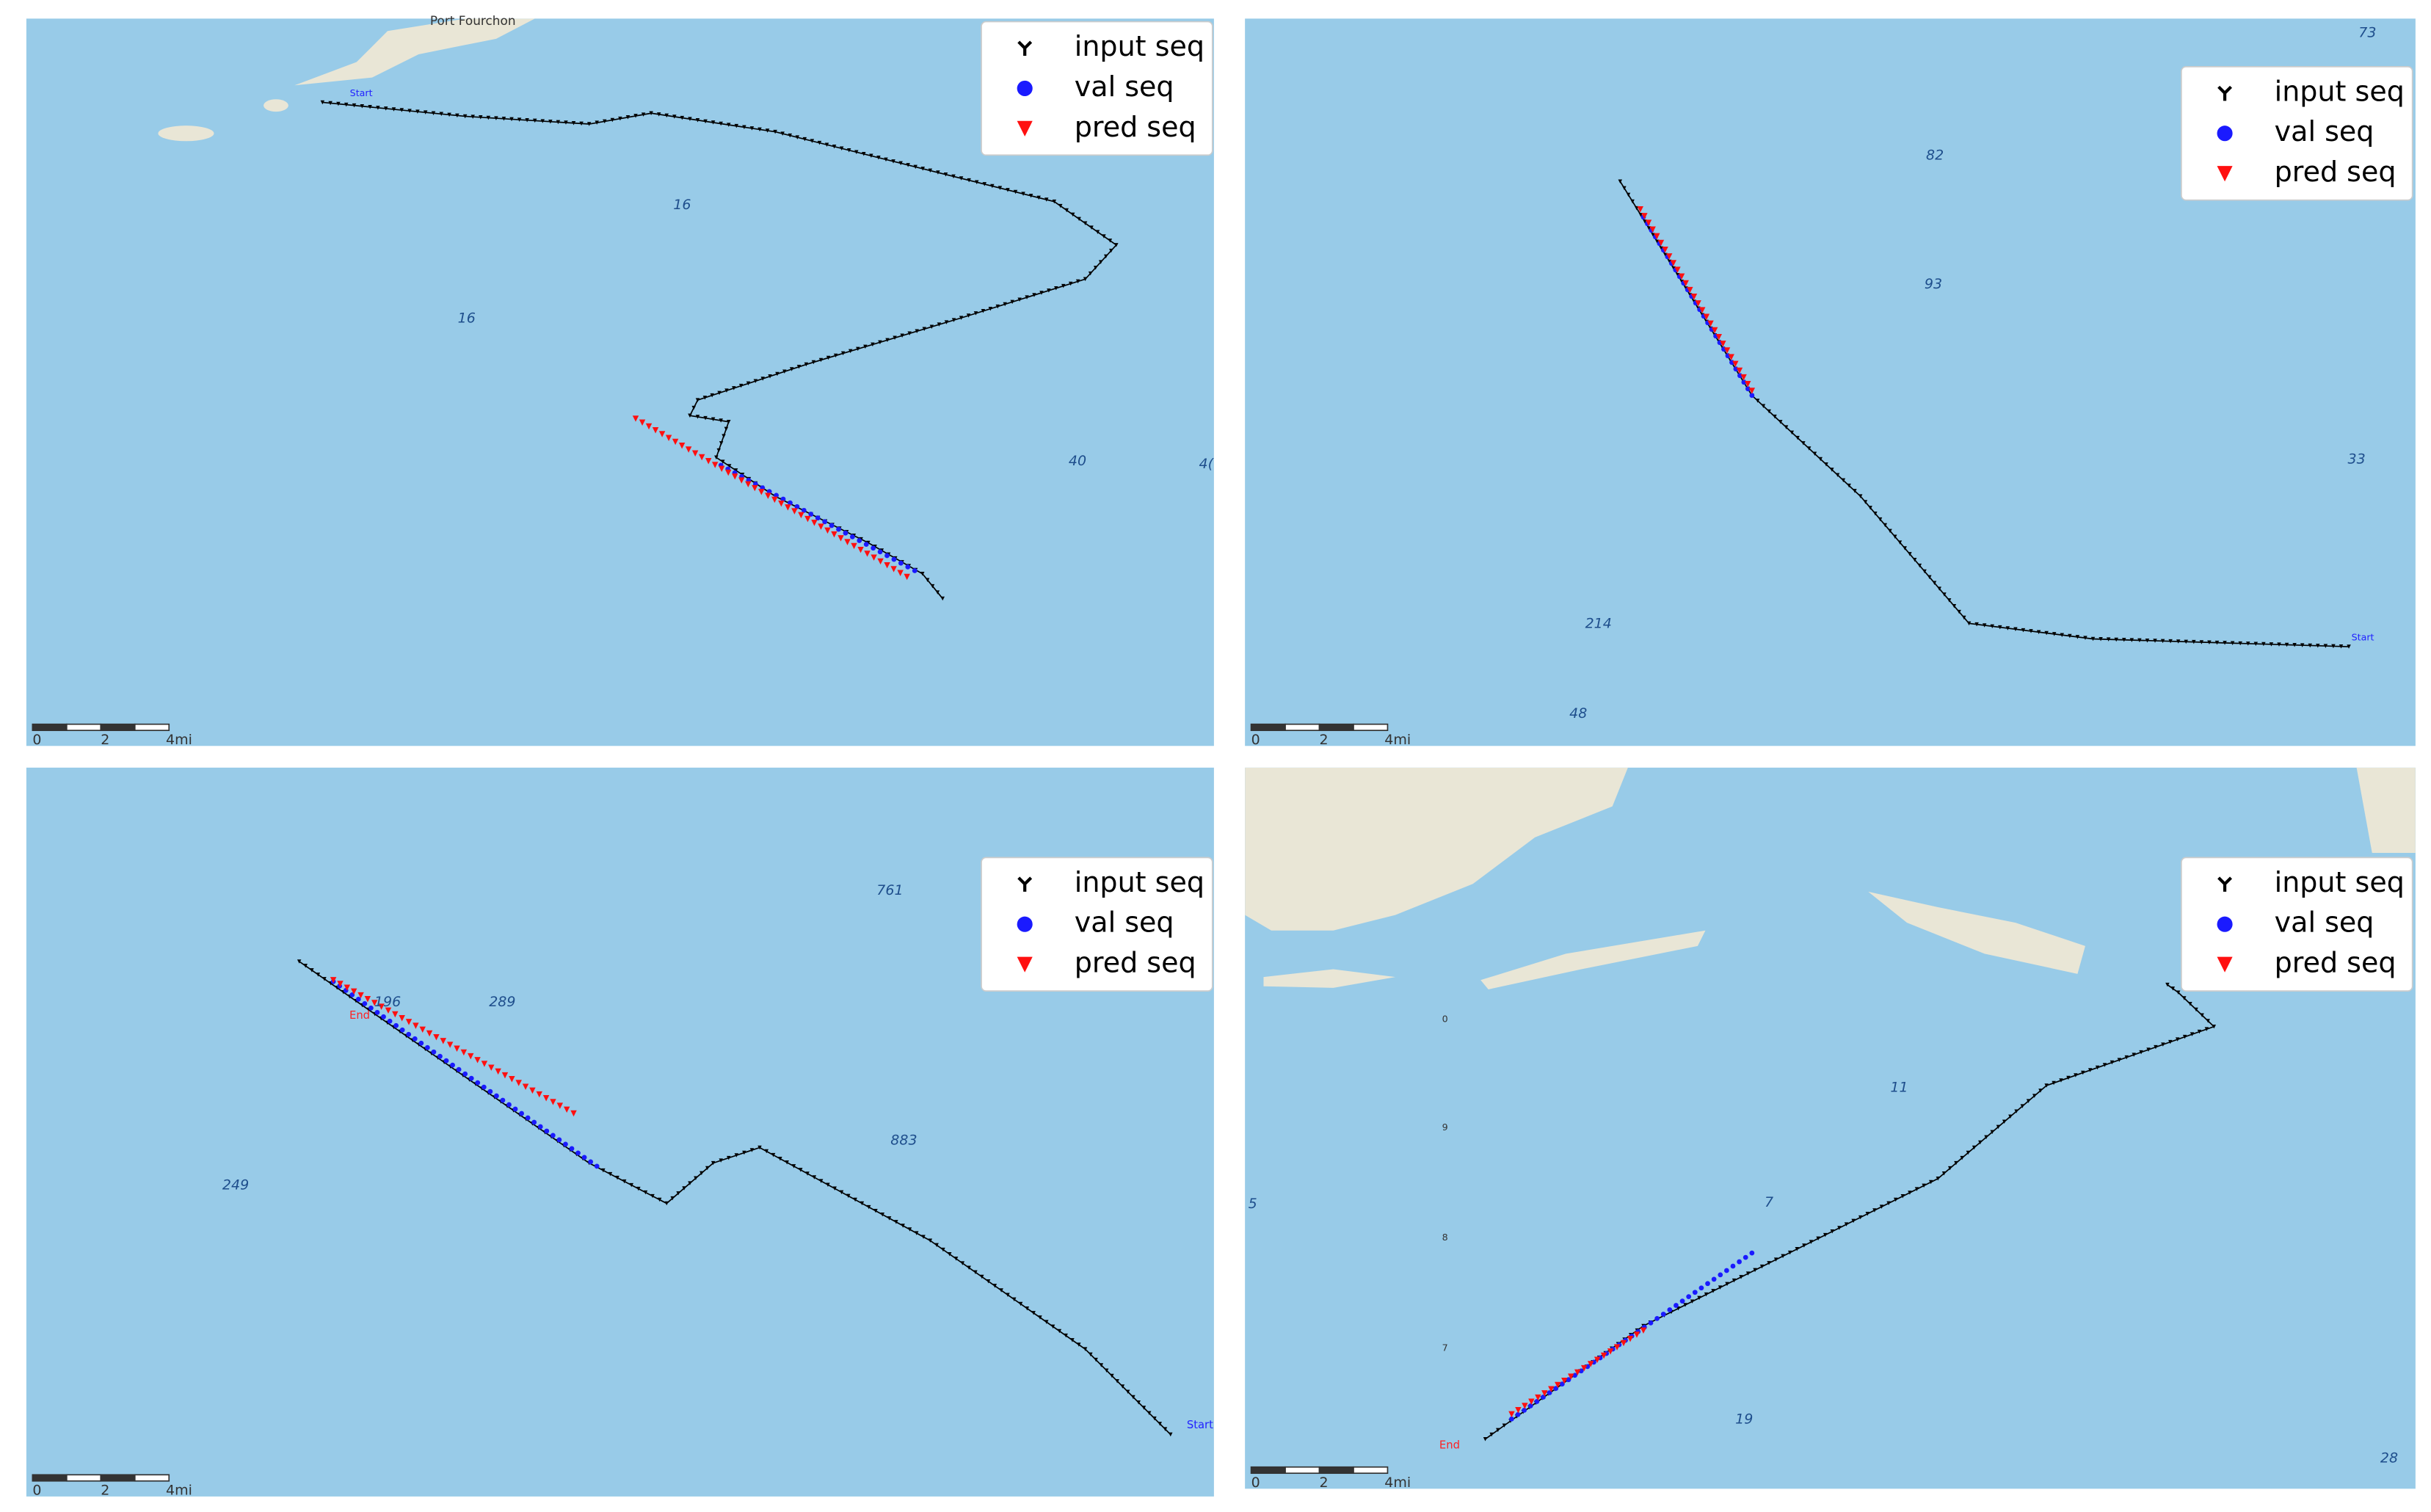 The height and width of the screenshot is (1512, 2431). I want to click on map-label: 40, so click(1077, 461).